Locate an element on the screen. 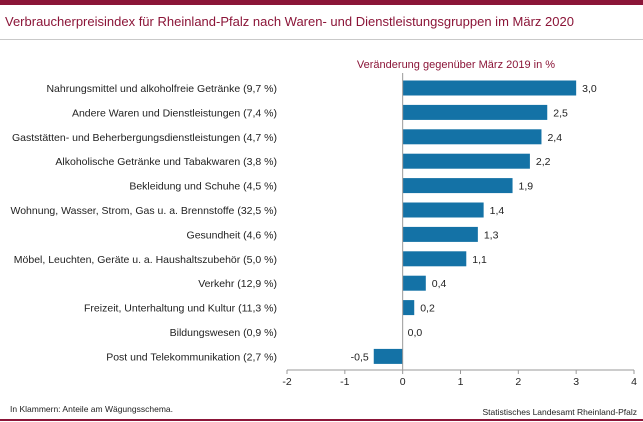  value-label: 2,5 is located at coordinates (560, 113).